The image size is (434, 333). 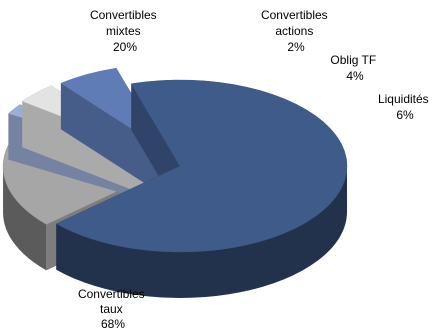 What do you see at coordinates (405, 107) in the screenshot?
I see `label-liquidites: Liquidités 6%` at bounding box center [405, 107].